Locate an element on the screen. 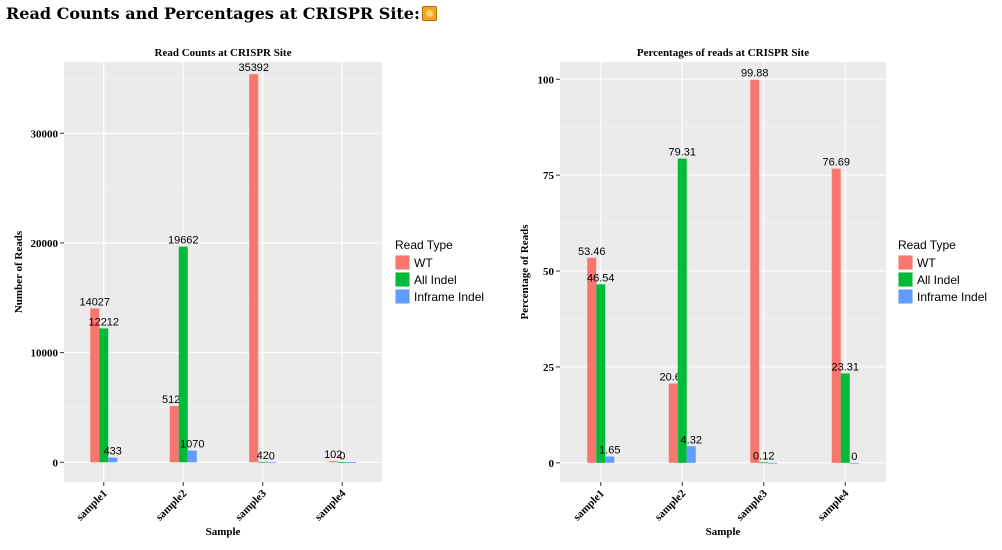 Image resolution: width=1002 pixels, height=550 pixels. data-label: 76.69 is located at coordinates (836, 163).